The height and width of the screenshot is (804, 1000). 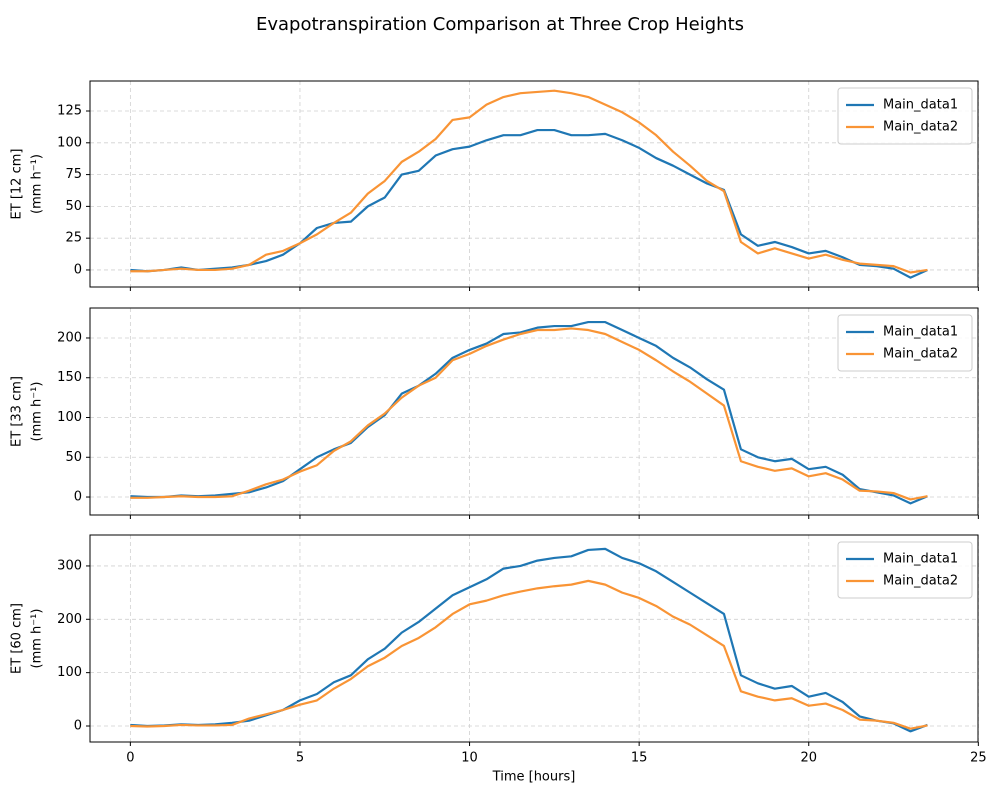 What do you see at coordinates (17, 184) in the screenshot?
I see `y-axis-label: ET [12 cm]` at bounding box center [17, 184].